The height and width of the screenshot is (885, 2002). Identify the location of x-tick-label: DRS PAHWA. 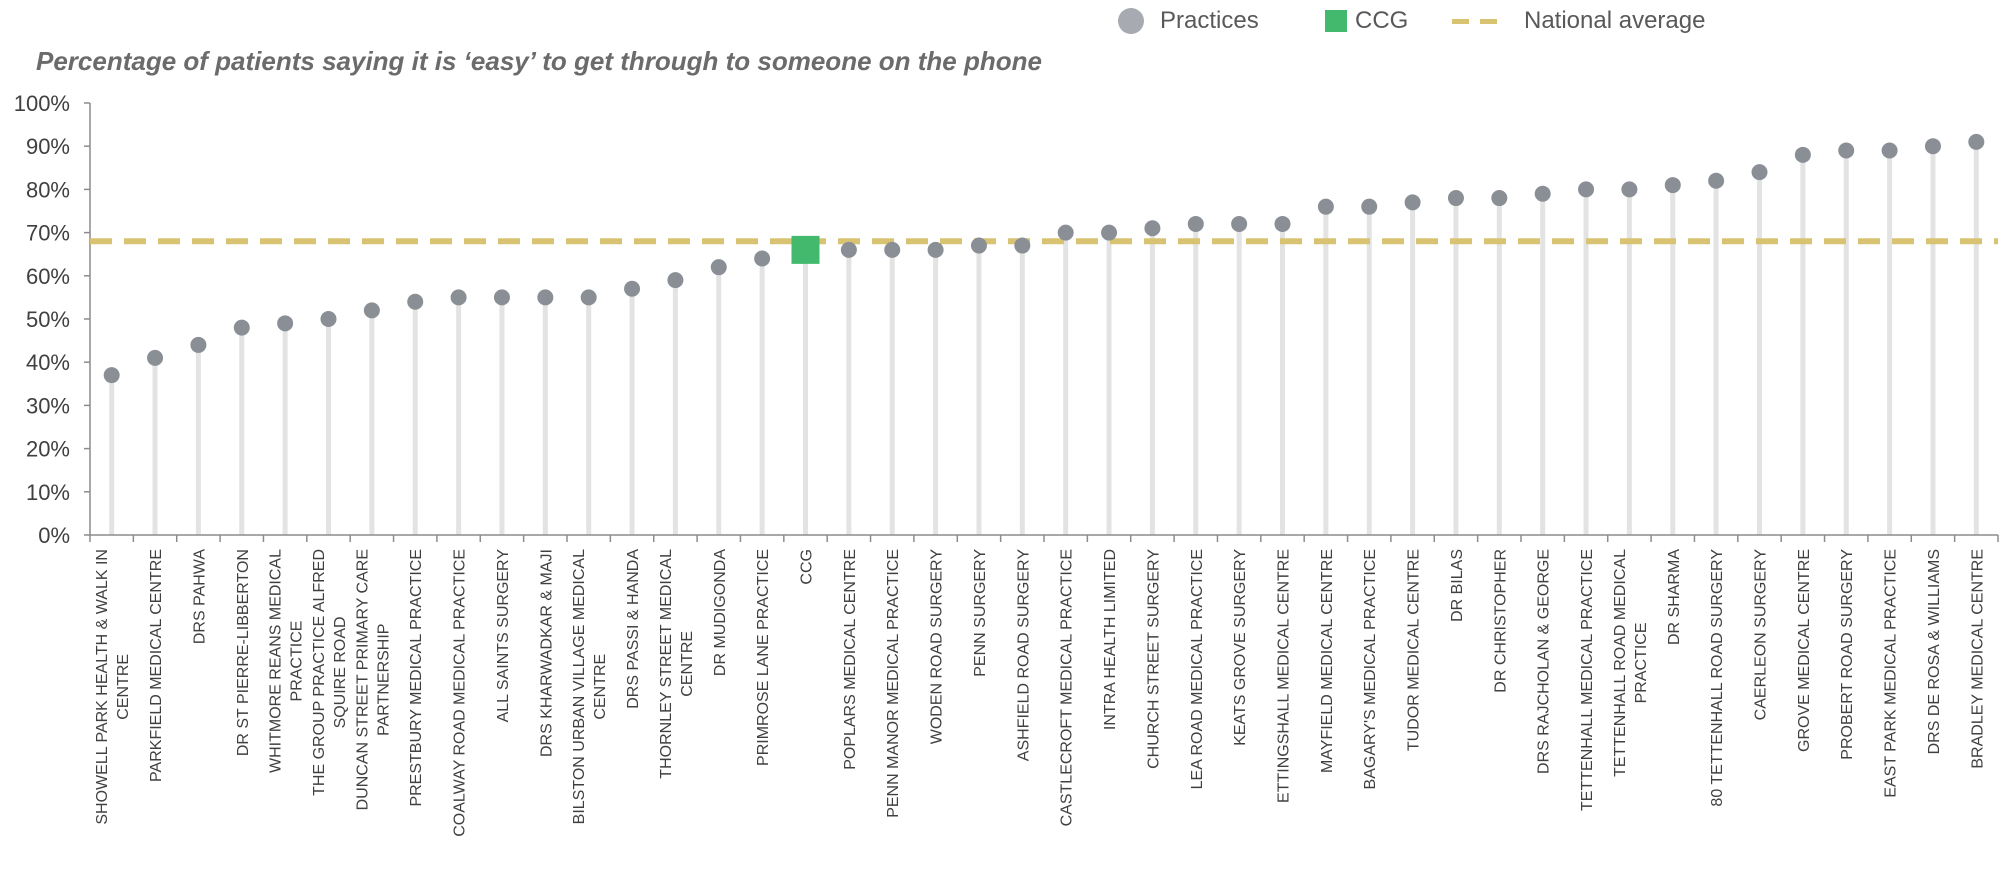
(199, 596).